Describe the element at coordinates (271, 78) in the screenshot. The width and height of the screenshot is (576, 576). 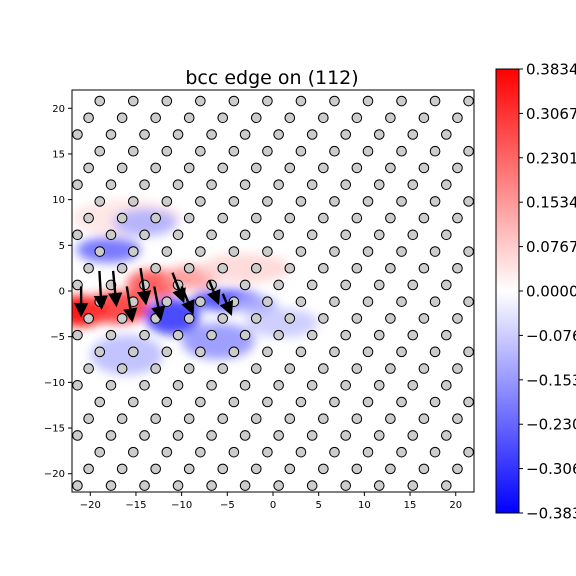
I see `chart-title: bcc edge on (112)` at that location.